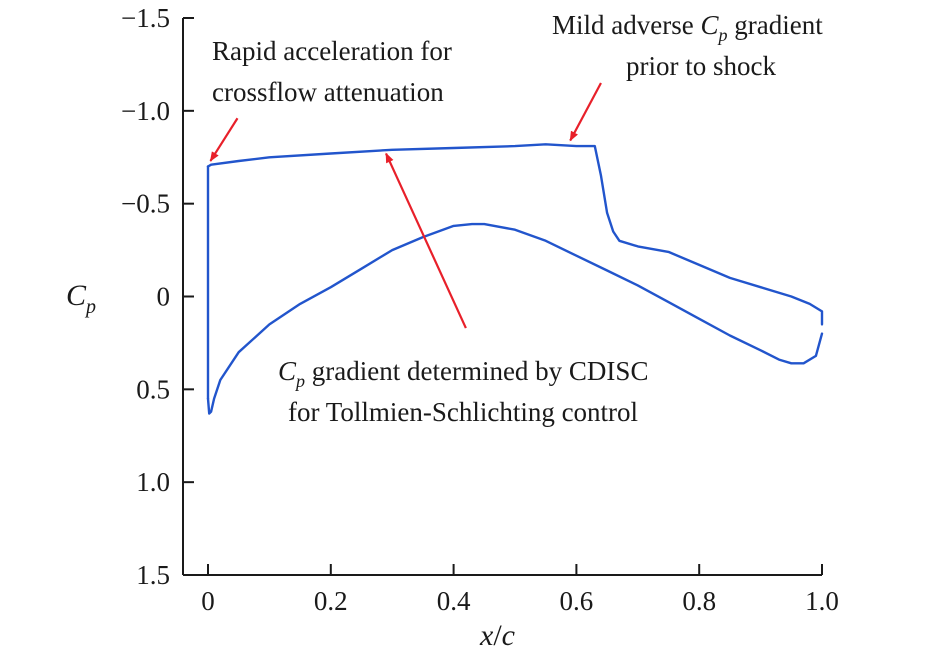 This screenshot has height=663, width=945. Describe the element at coordinates (145, 204) in the screenshot. I see `y-tick-label: −0.5` at that location.